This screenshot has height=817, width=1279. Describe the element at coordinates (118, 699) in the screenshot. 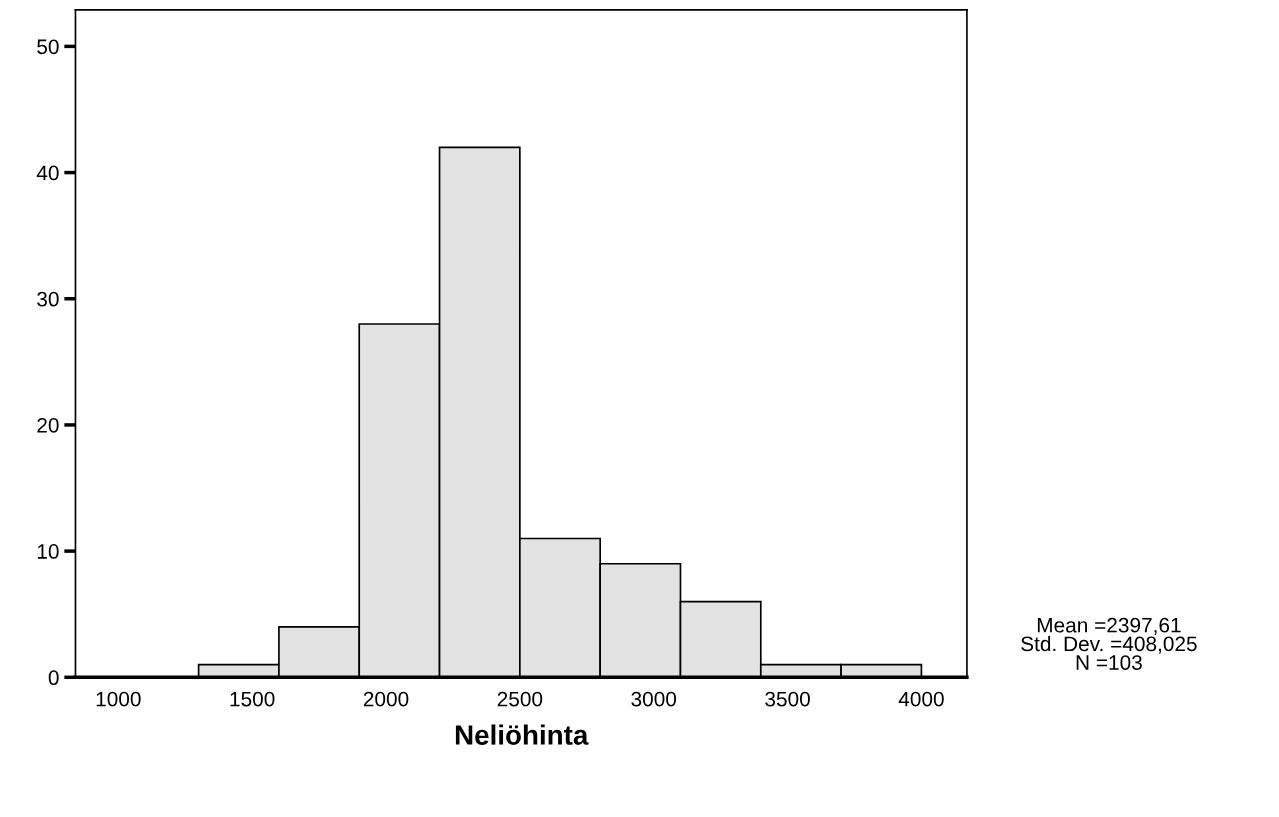

I see `x-tick-label: 1000` at that location.